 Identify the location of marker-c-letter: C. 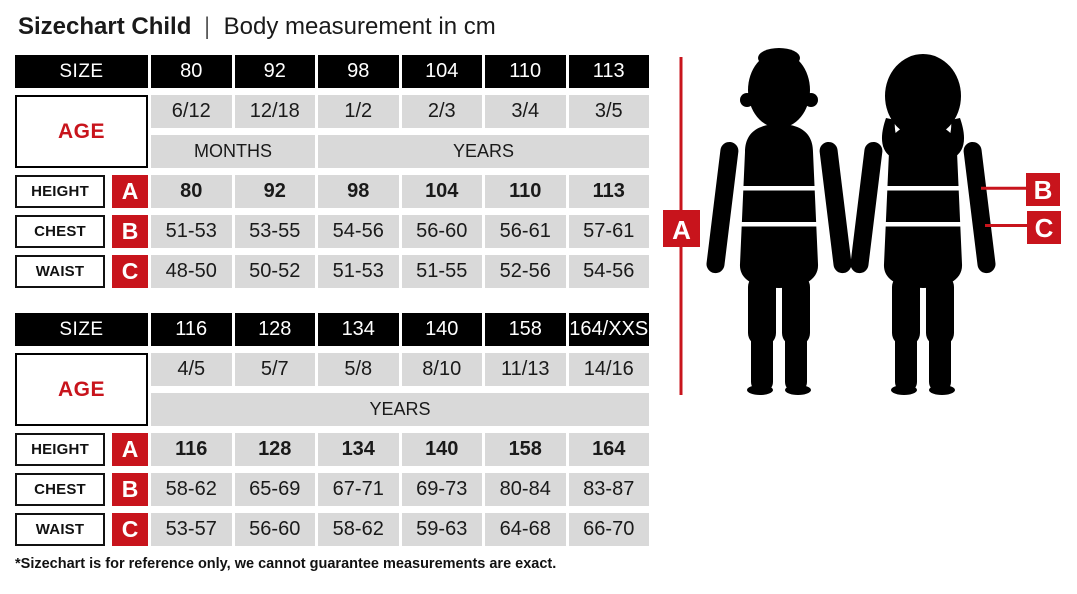
(1044, 228).